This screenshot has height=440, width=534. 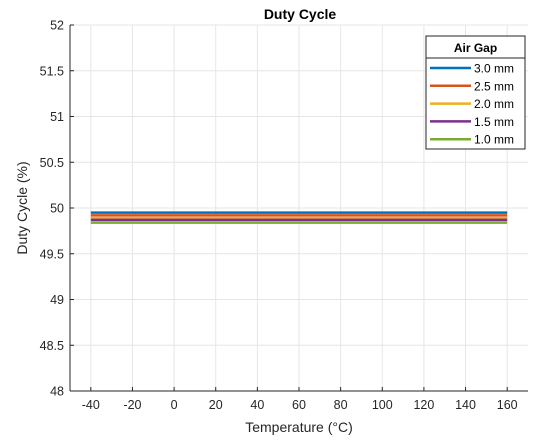 I want to click on y-axis-label: Duty Cycle (%), so click(x=22, y=207).